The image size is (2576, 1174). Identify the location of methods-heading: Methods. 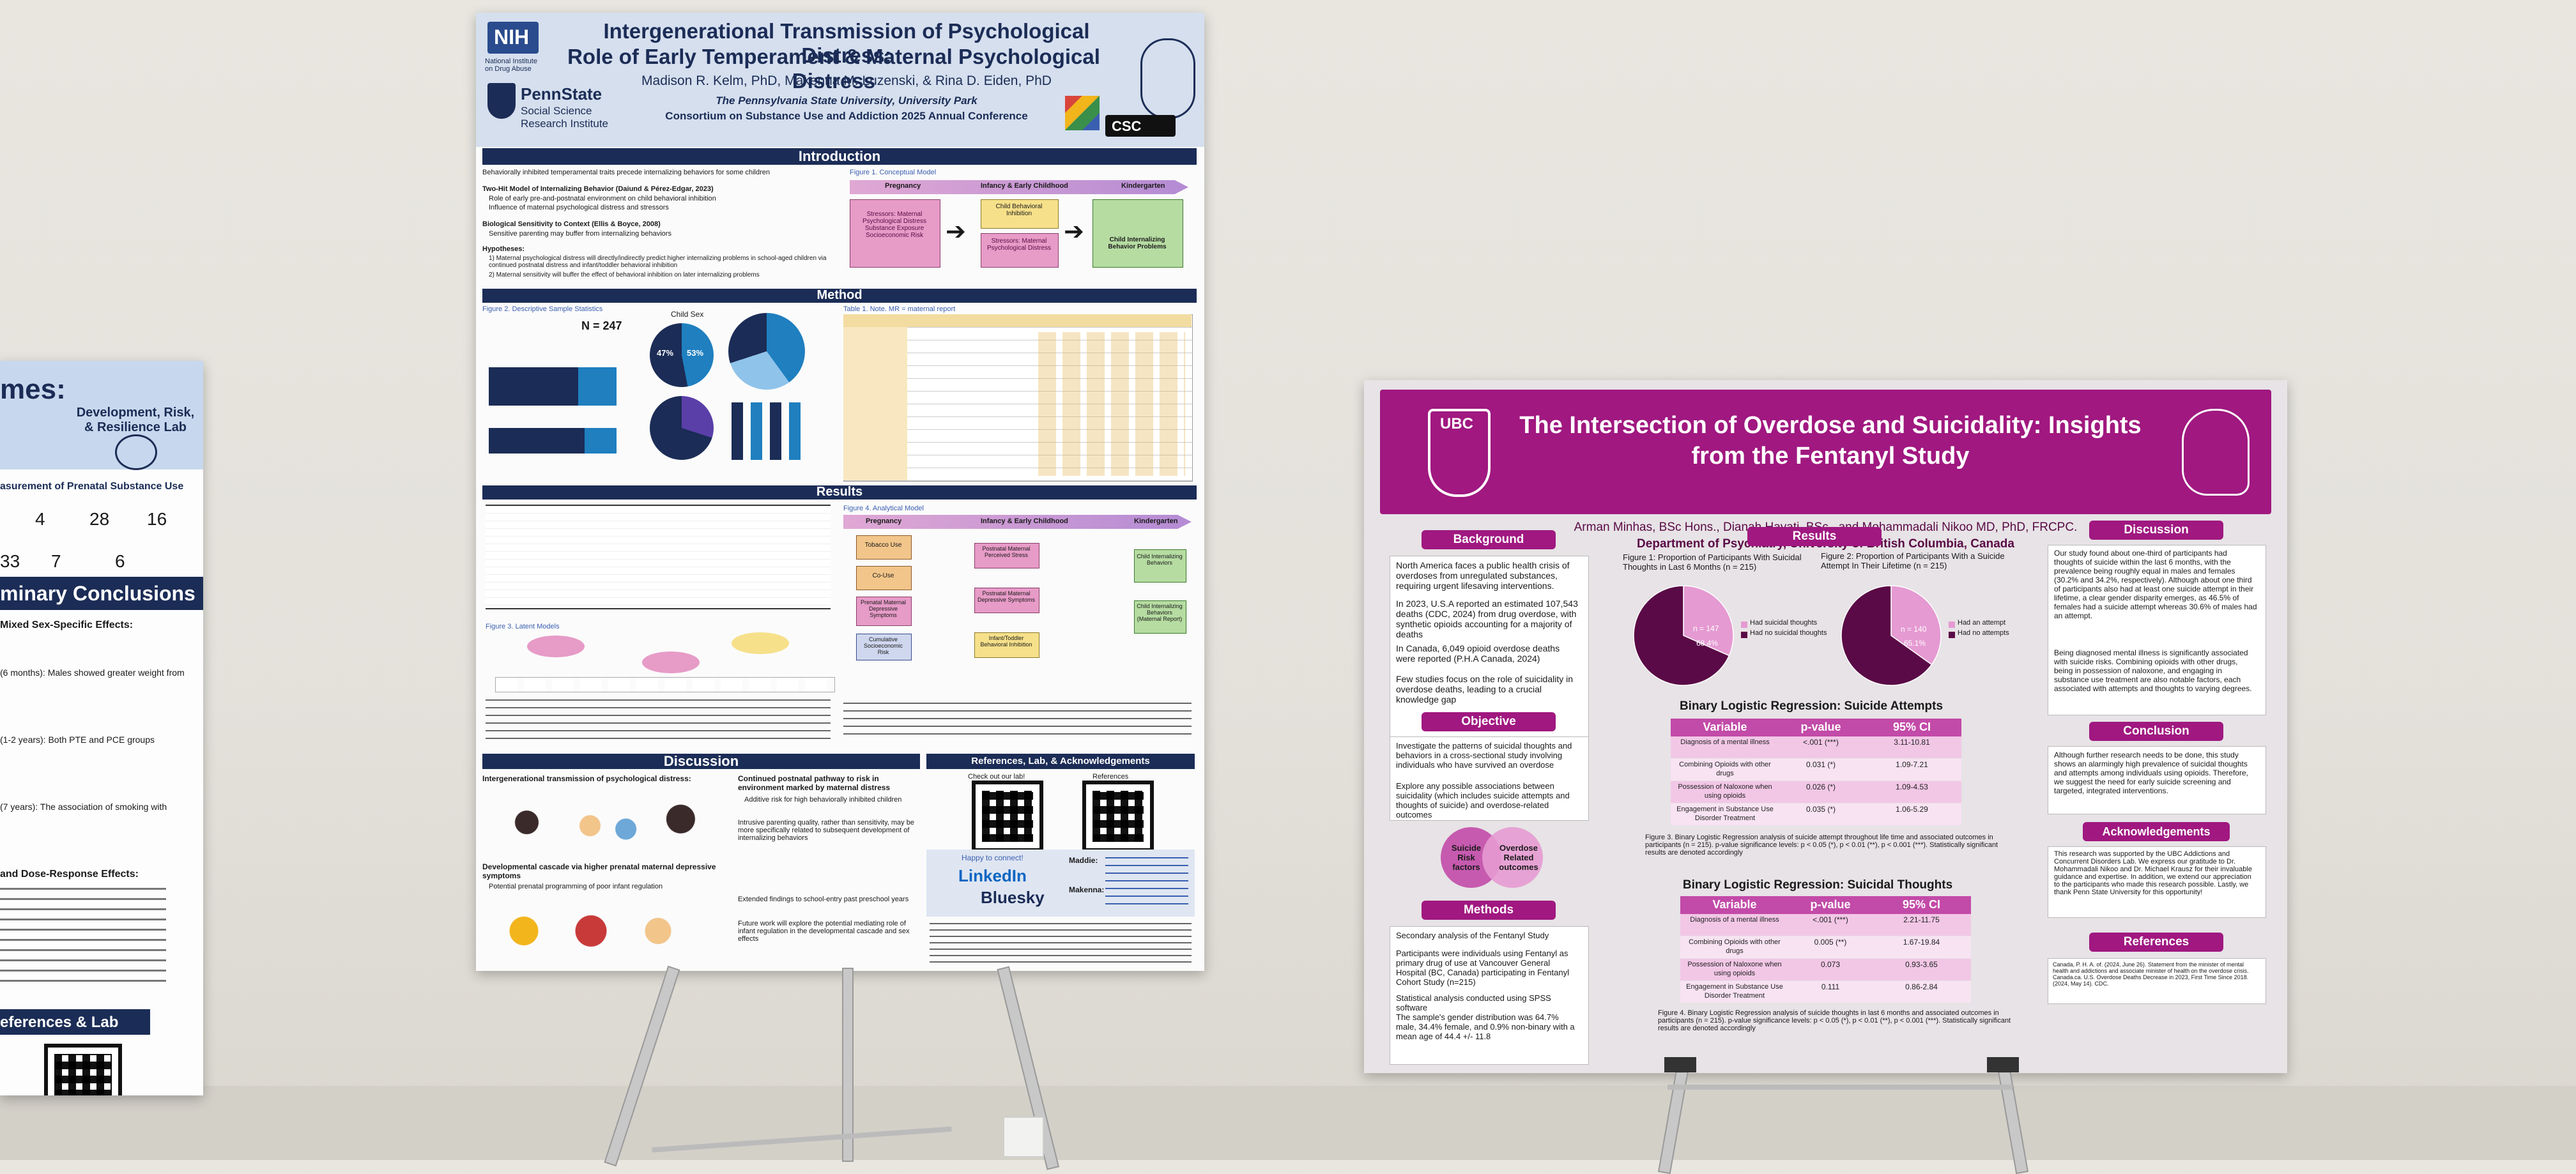
(1489, 910).